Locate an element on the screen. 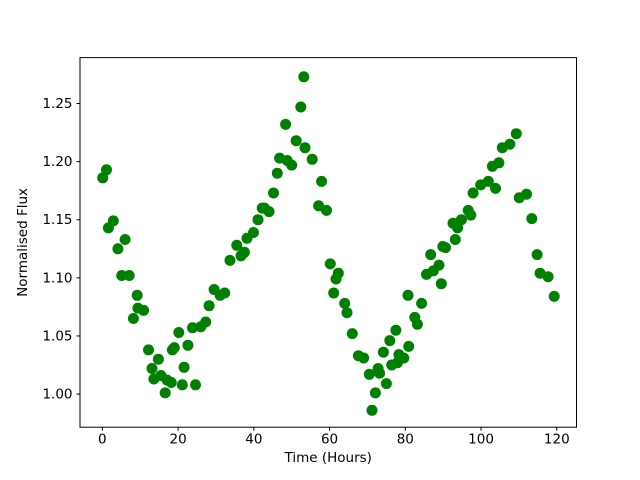 This screenshot has height=480, width=640. y-tick-label: 1.25 is located at coordinates (57, 104).